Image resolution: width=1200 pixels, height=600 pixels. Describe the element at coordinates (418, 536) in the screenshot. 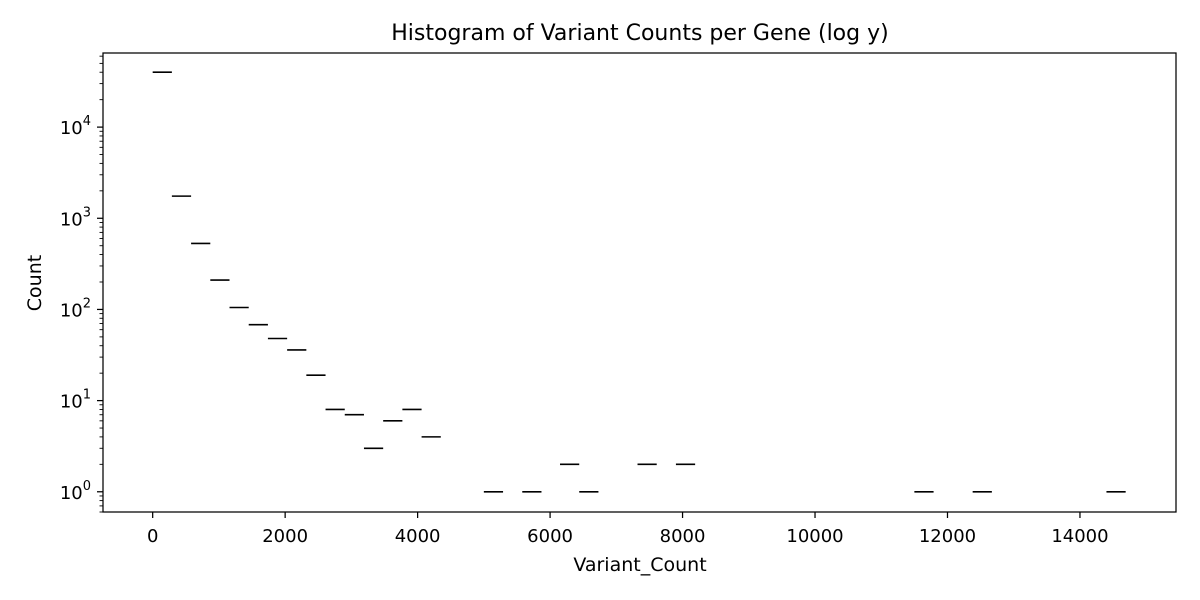

I see `x-tick-label: 4000` at that location.